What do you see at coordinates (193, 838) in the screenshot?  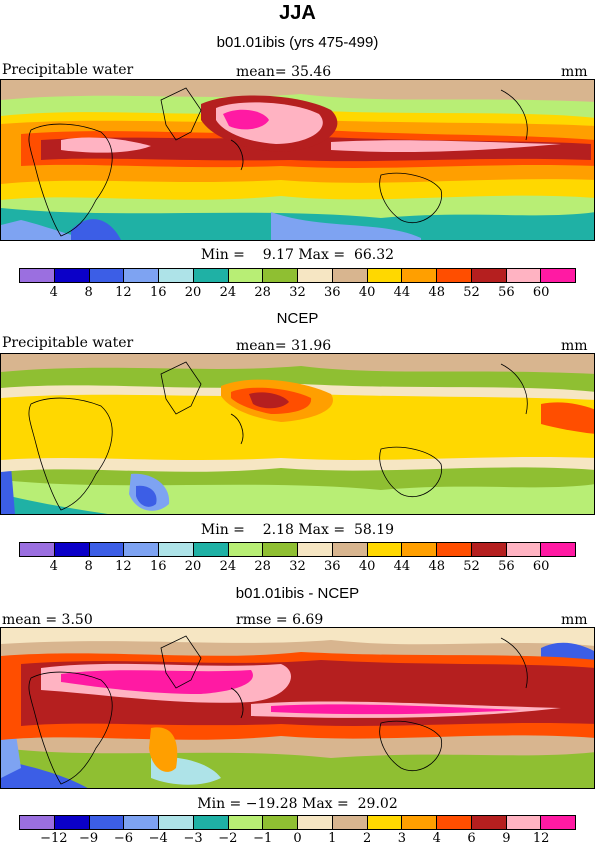 I see `colorbar-tick-label: −3` at bounding box center [193, 838].